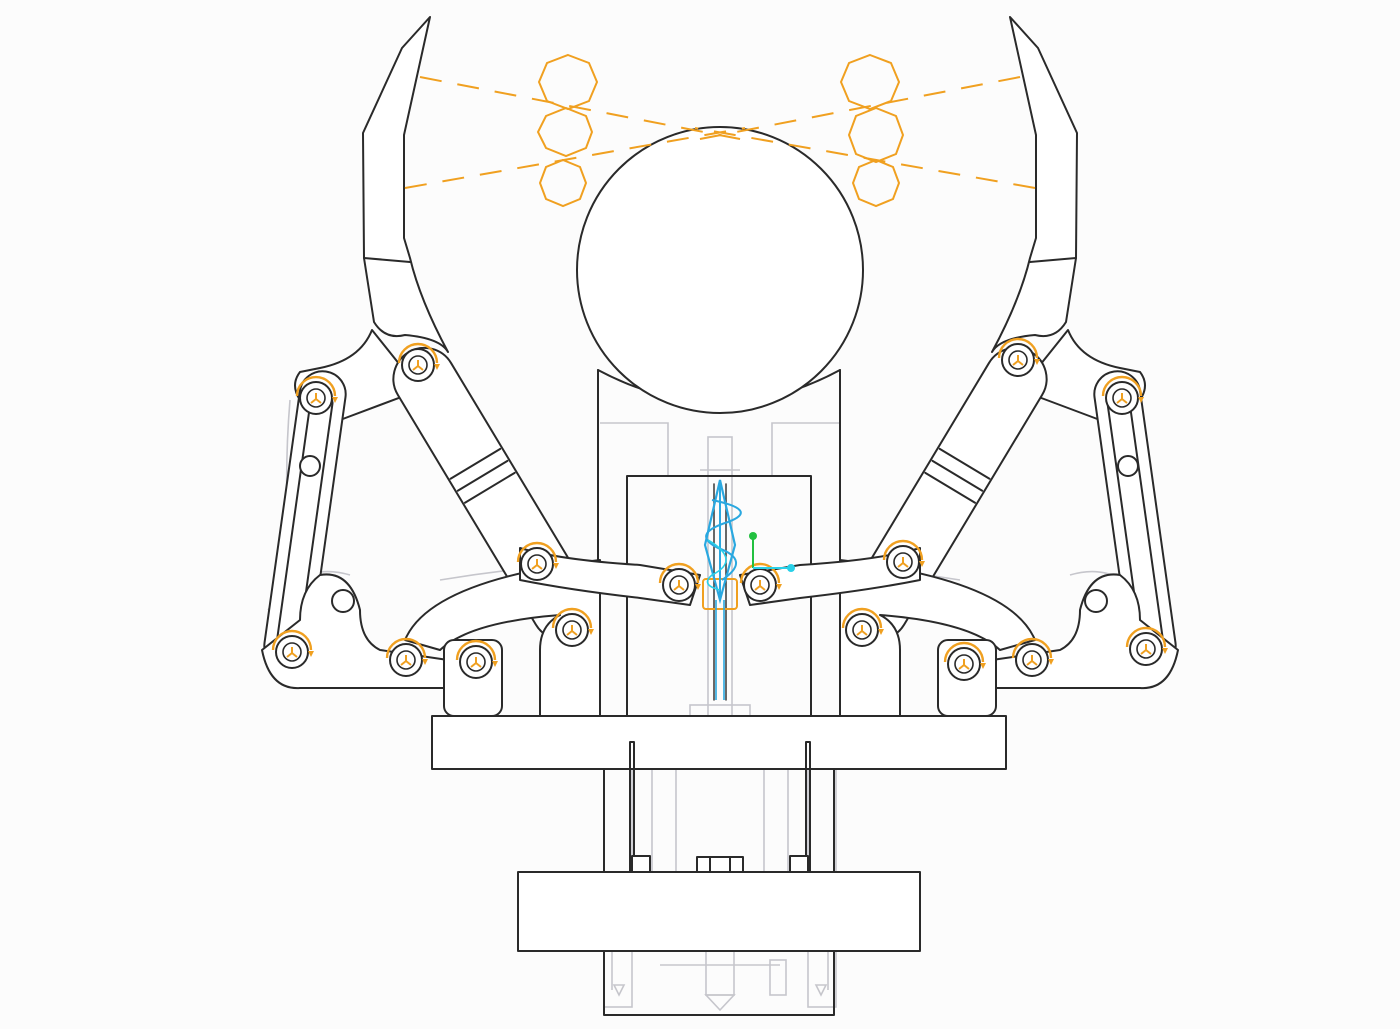  What do you see at coordinates (405, 184) in the screenshot?
I see `left-jaw` at bounding box center [405, 184].